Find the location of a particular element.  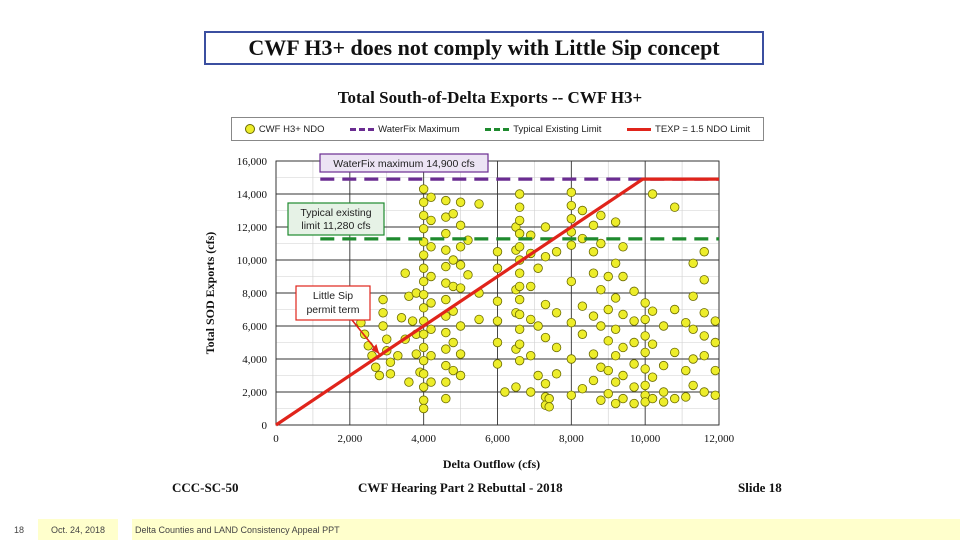

legend-item-texp: TEXP = 1.5 NDO Limit is located at coordinates (688, 129).